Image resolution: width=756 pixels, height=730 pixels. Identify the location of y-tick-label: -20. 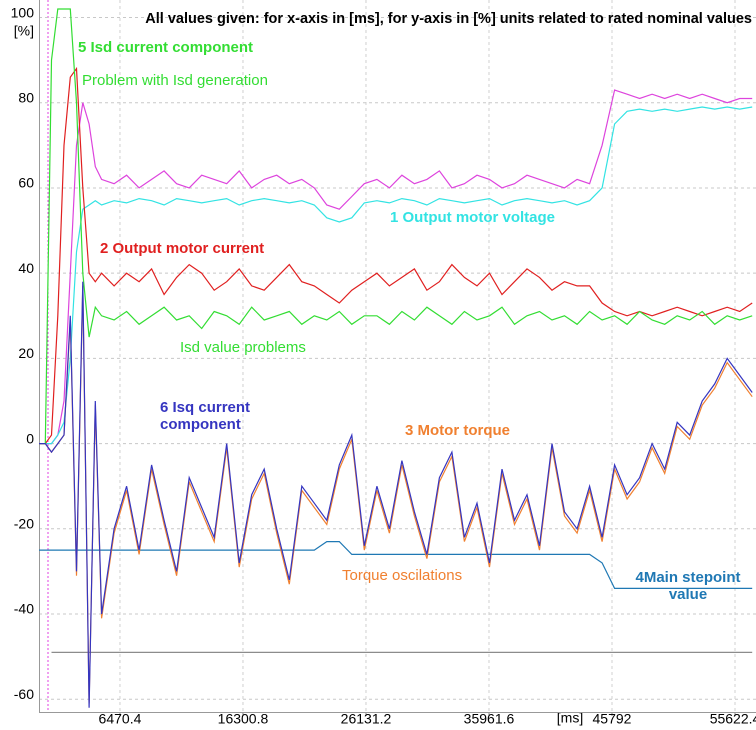
(24, 523).